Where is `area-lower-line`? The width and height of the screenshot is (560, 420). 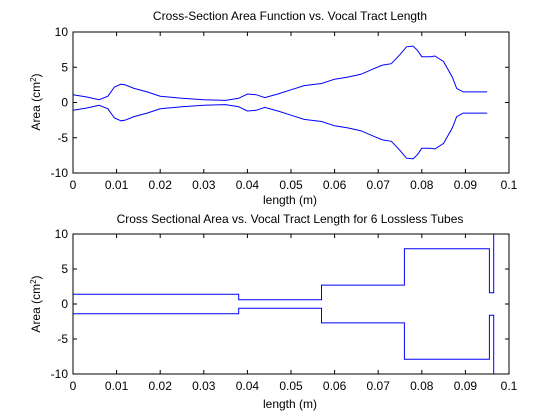
area-lower-line is located at coordinates (280, 132).